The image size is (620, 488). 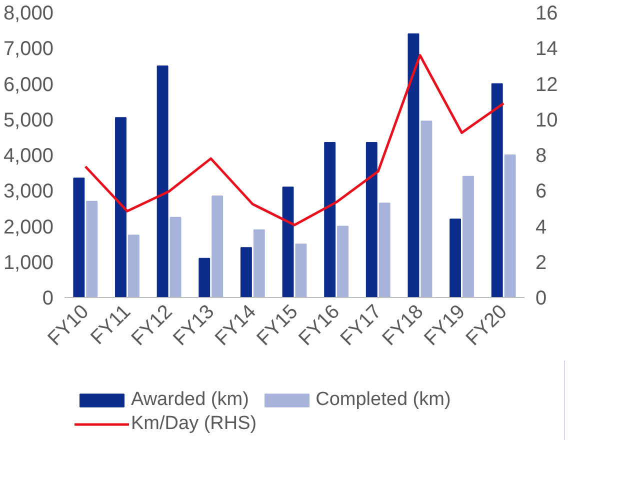 What do you see at coordinates (541, 263) in the screenshot?
I see `y2-tick-label: 2` at bounding box center [541, 263].